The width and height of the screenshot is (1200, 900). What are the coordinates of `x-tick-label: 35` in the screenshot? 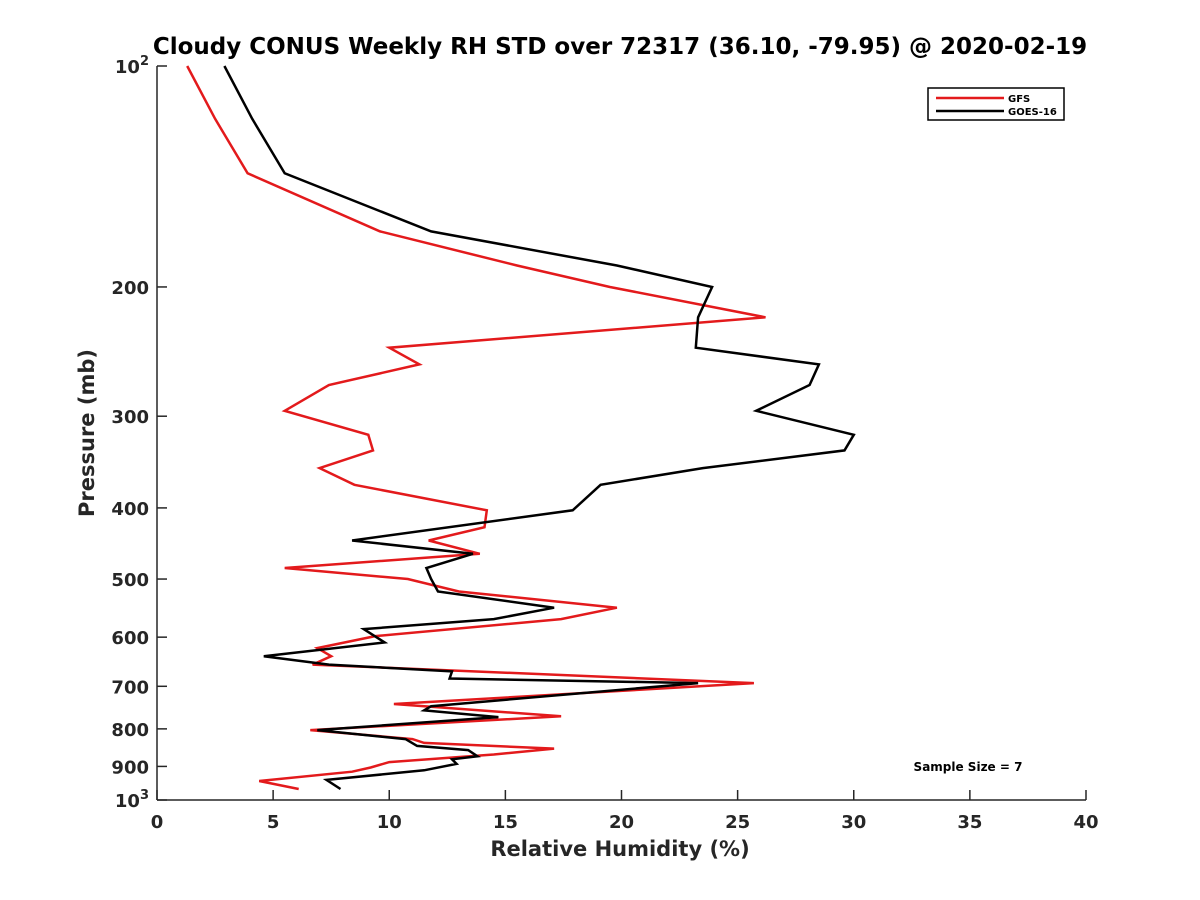 It's located at (969, 822).